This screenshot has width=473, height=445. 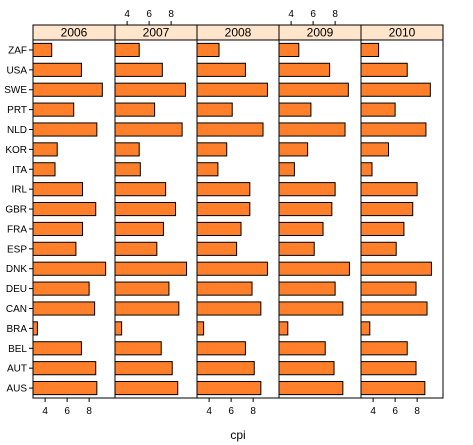 I want to click on y-tick-label-BEL: BEL, so click(x=17, y=349).